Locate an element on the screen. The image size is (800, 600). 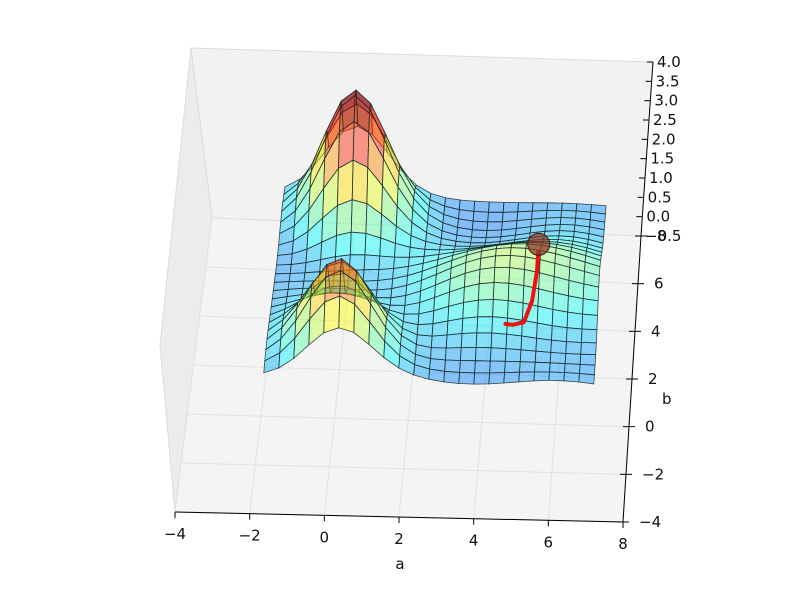
y-tick-label: 2 is located at coordinates (653, 379).